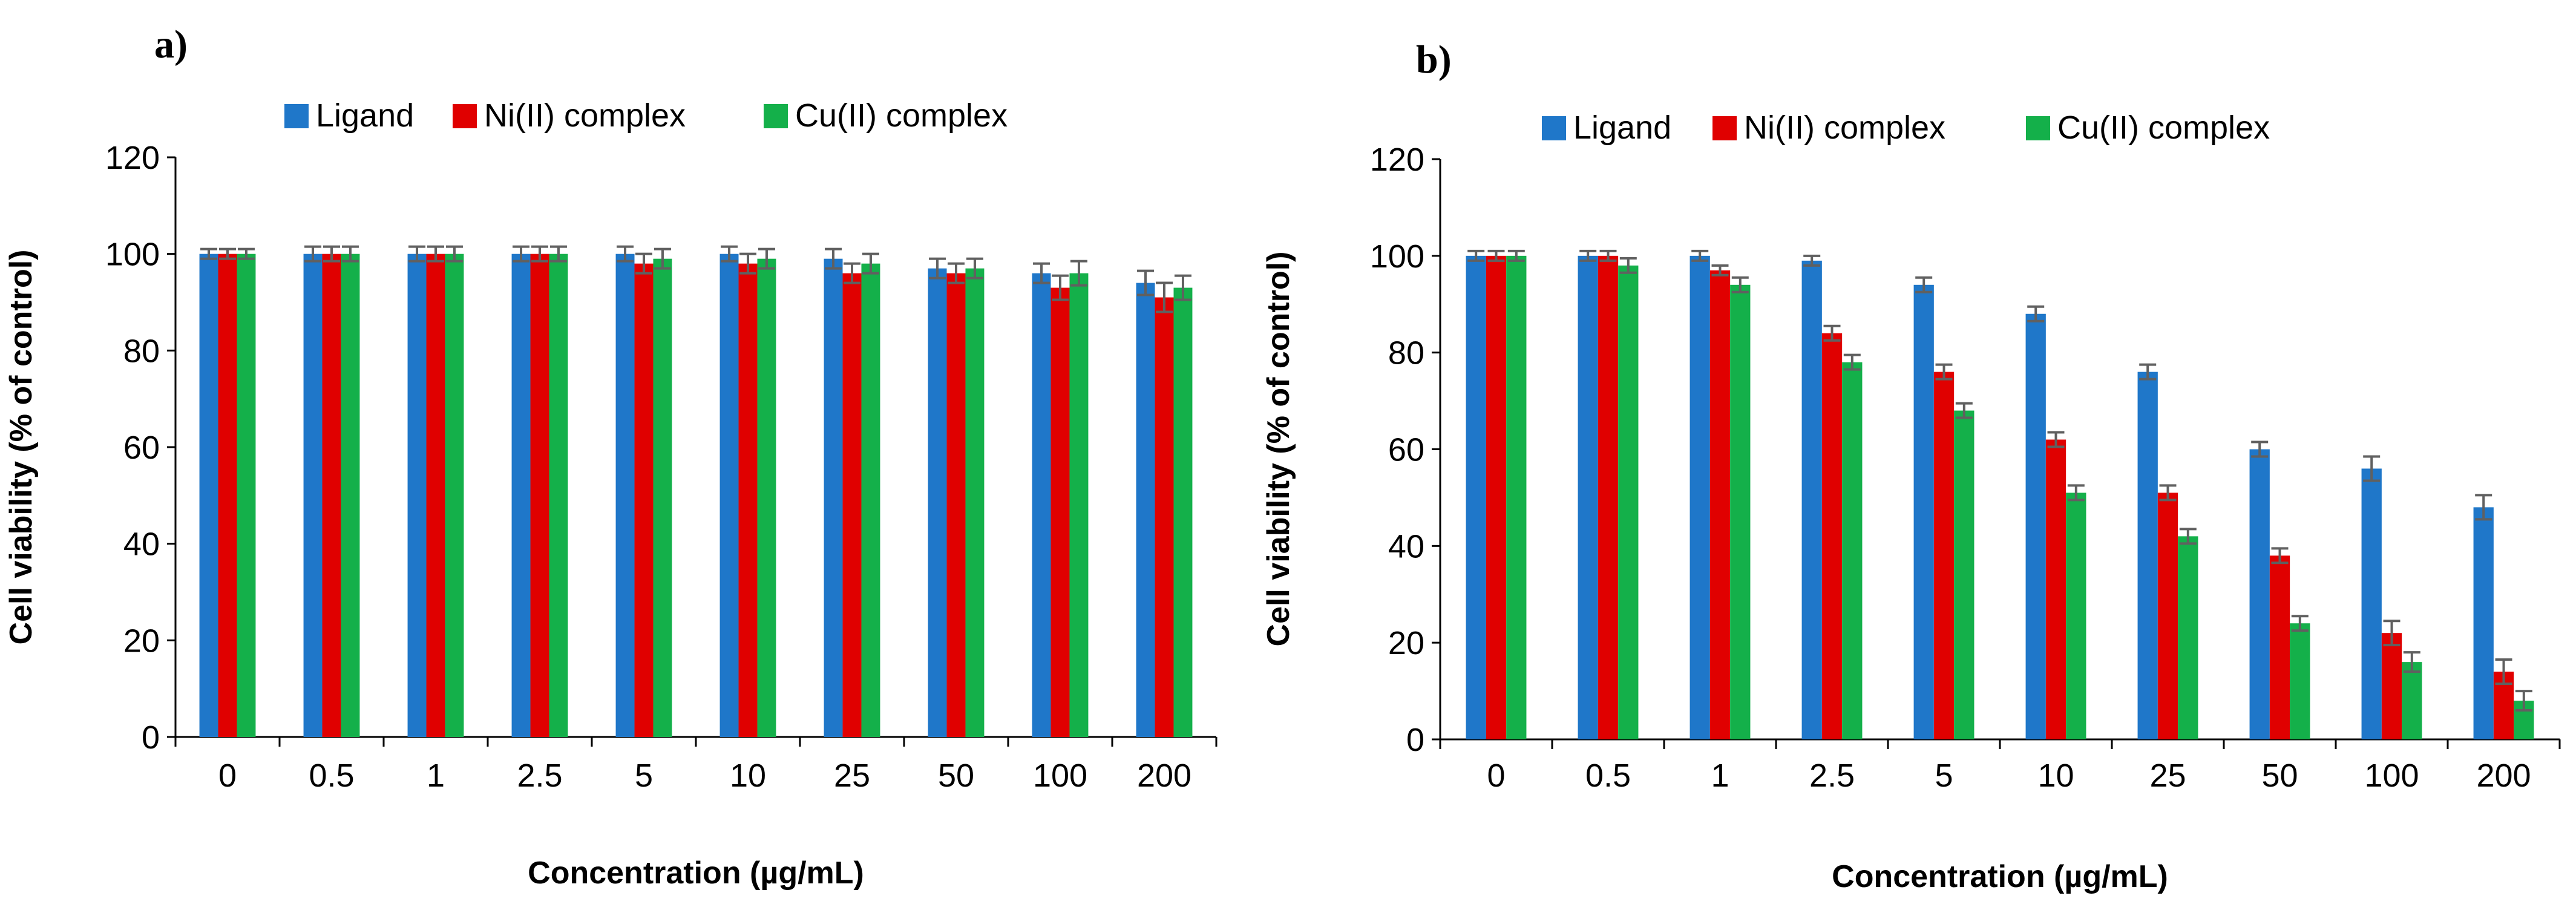  What do you see at coordinates (1944, 776) in the screenshot?
I see `x-tick-label: 5` at bounding box center [1944, 776].